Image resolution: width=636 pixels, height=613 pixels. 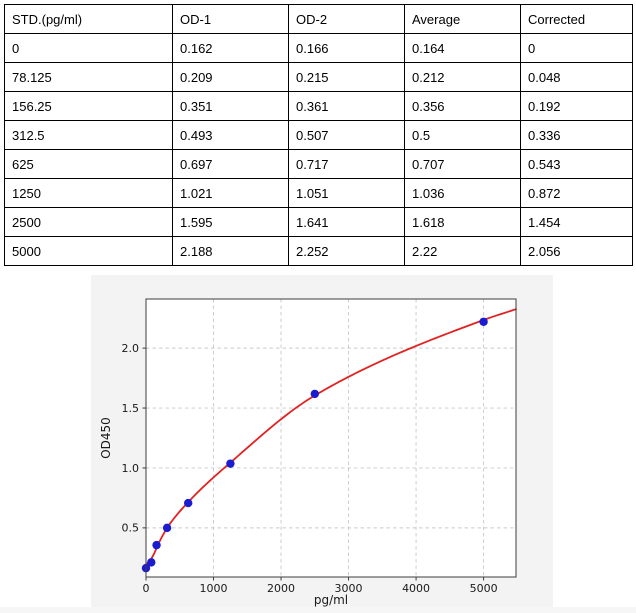 I want to click on standards-table-header: STD.(pg/ml) OD-1 OD-2 Average Corrected, so click(x=318, y=19).